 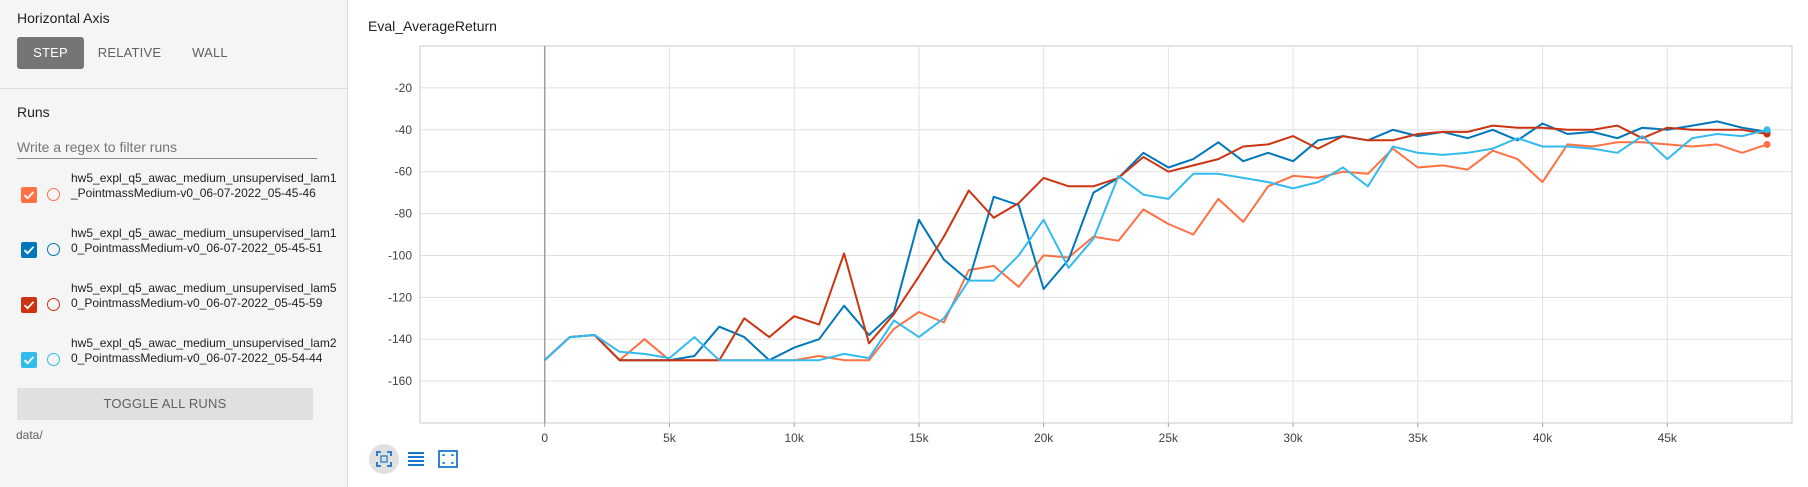 I want to click on horizontal-axis-title: Horizontal Axis, so click(x=63, y=18).